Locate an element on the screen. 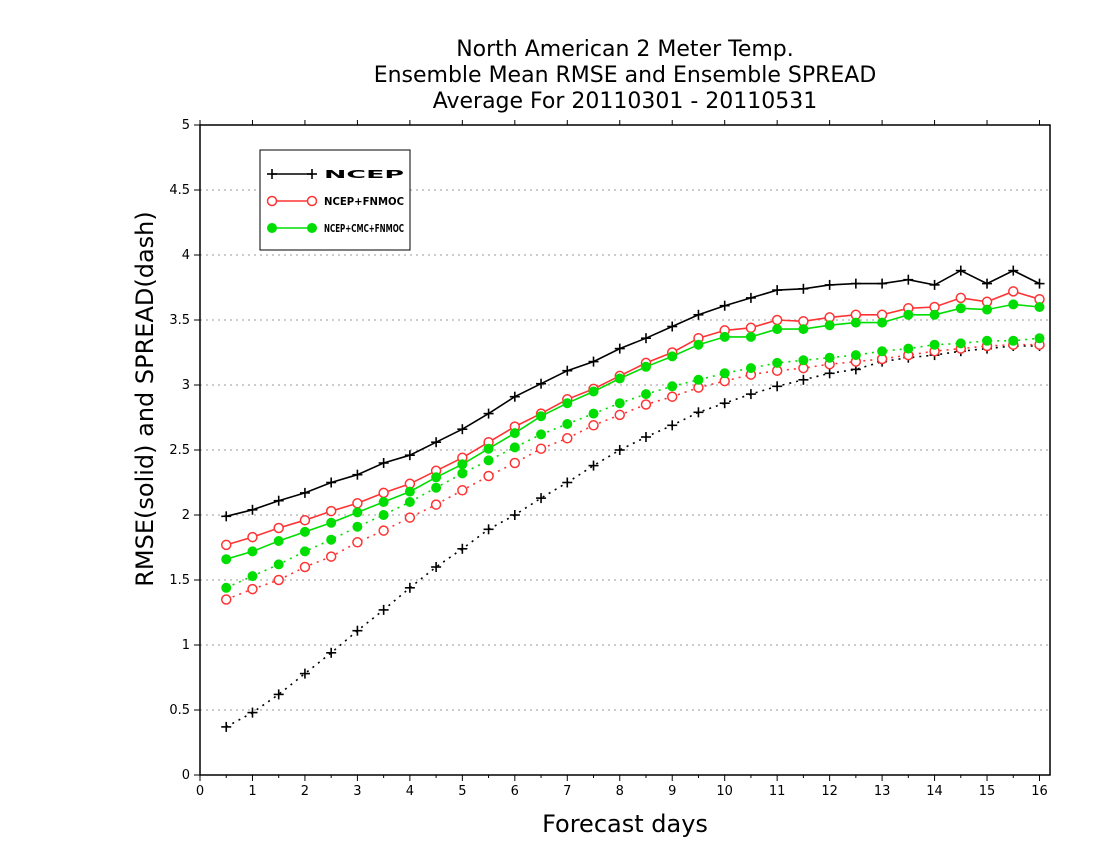 This screenshot has height=850, width=1100. x-tick-label: 13 is located at coordinates (882, 791).